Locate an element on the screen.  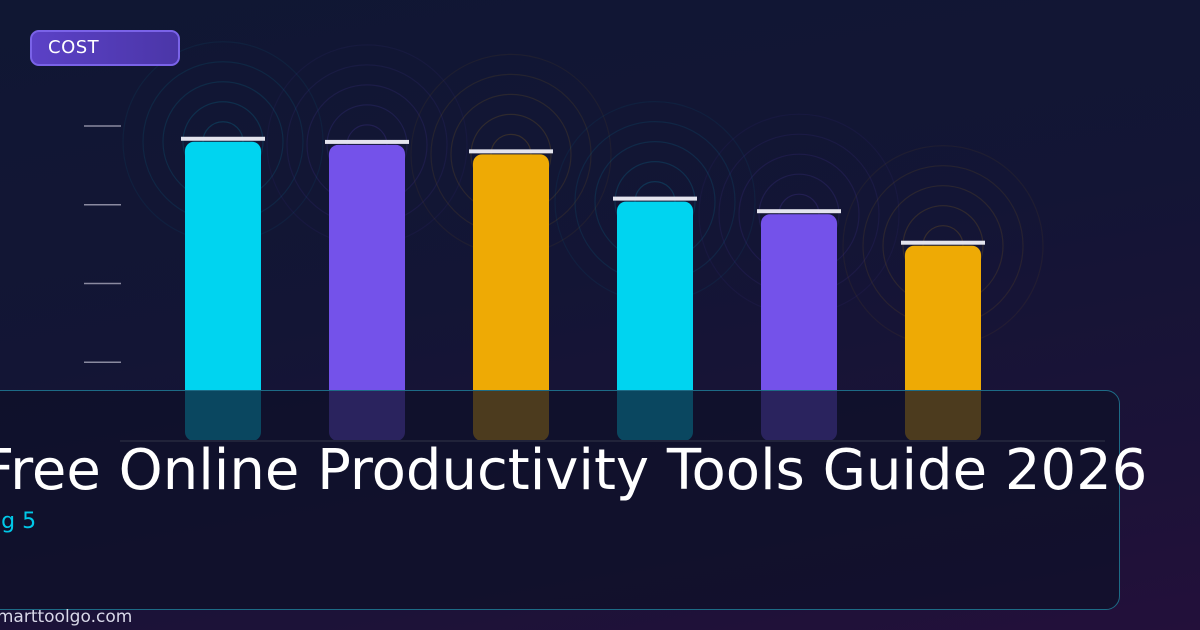
site-url: smarttoolgo.com is located at coordinates (66, 617).